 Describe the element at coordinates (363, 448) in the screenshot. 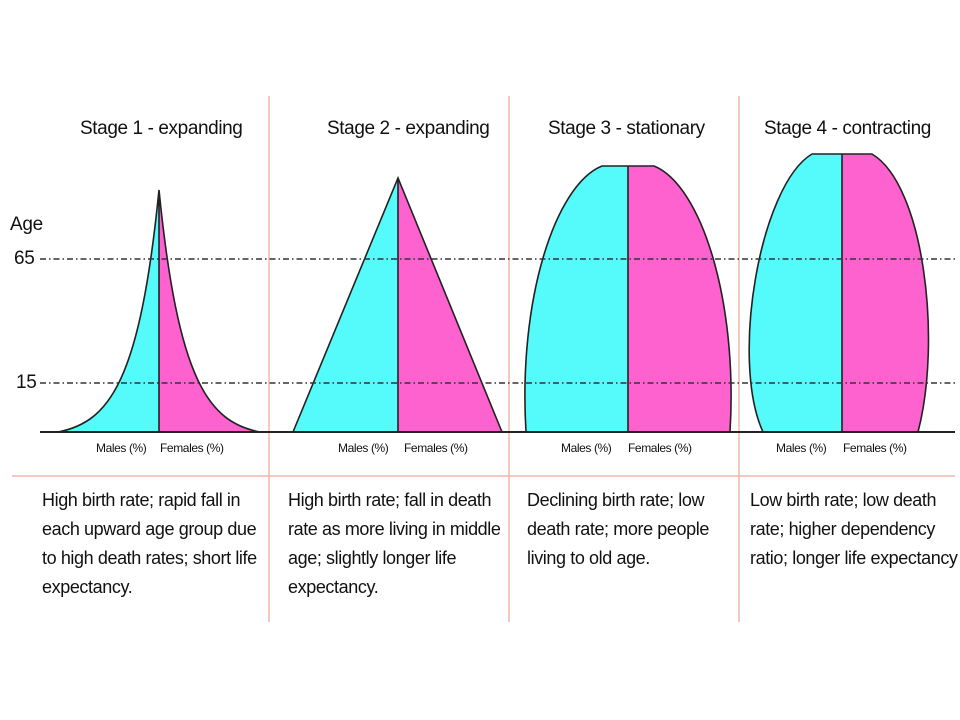

I see `stage-2-males-label: Males (%)` at that location.